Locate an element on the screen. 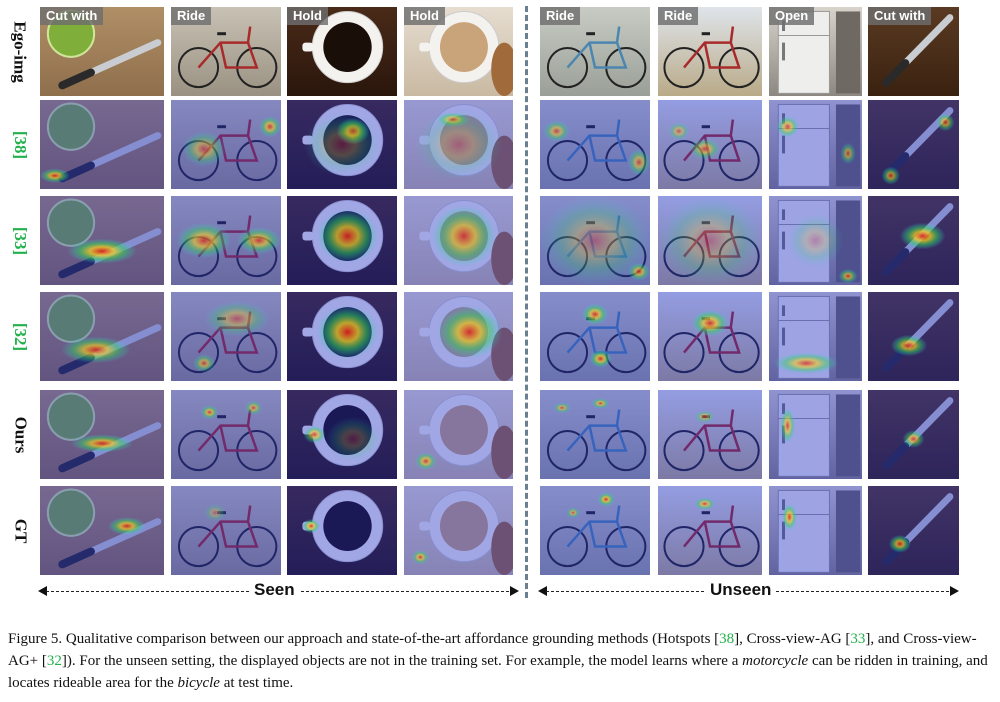  row-label-text: [33] is located at coordinates (20, 240).